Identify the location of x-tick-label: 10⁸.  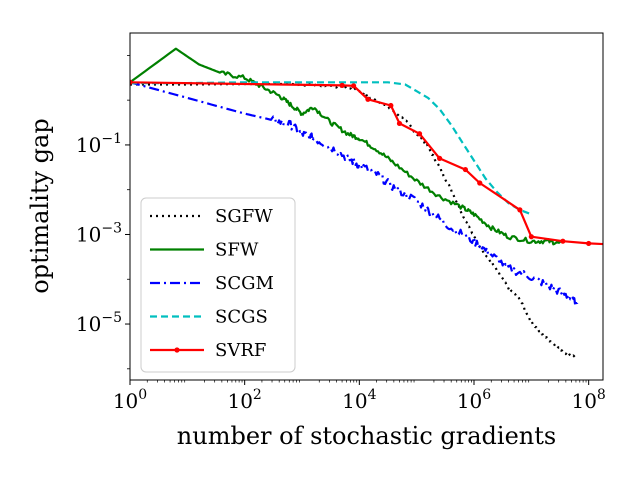
(588, 400).